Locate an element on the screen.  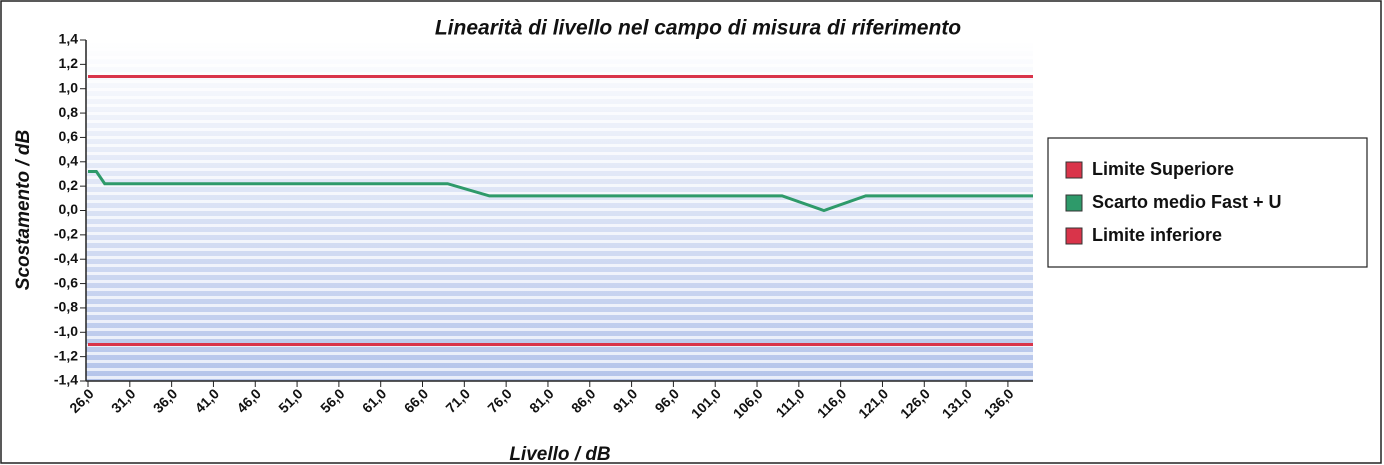
legend is located at coordinates (1207, 202).